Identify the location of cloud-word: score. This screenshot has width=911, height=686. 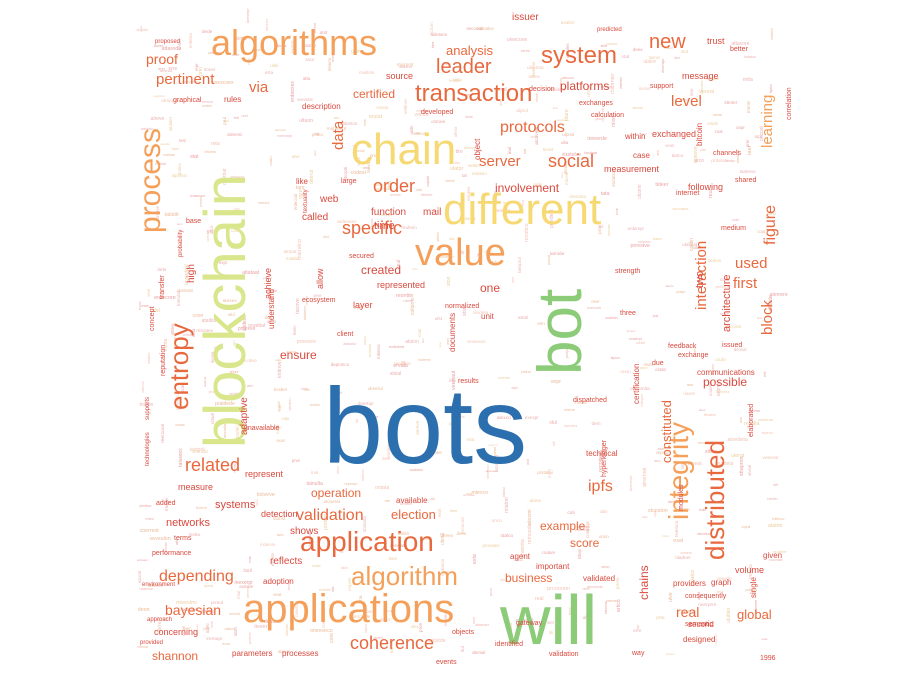
(585, 543).